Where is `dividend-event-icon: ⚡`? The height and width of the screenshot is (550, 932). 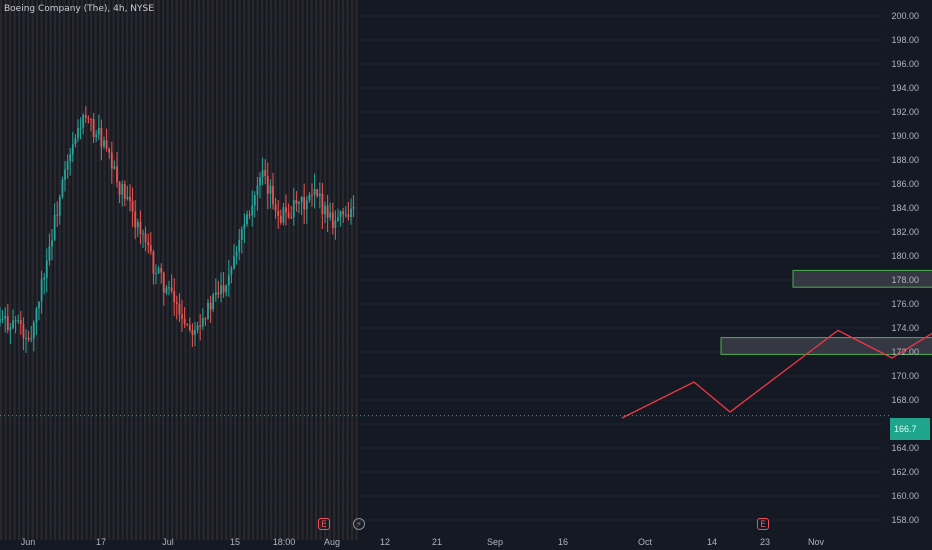
dividend-event-icon: ⚡ is located at coordinates (359, 524).